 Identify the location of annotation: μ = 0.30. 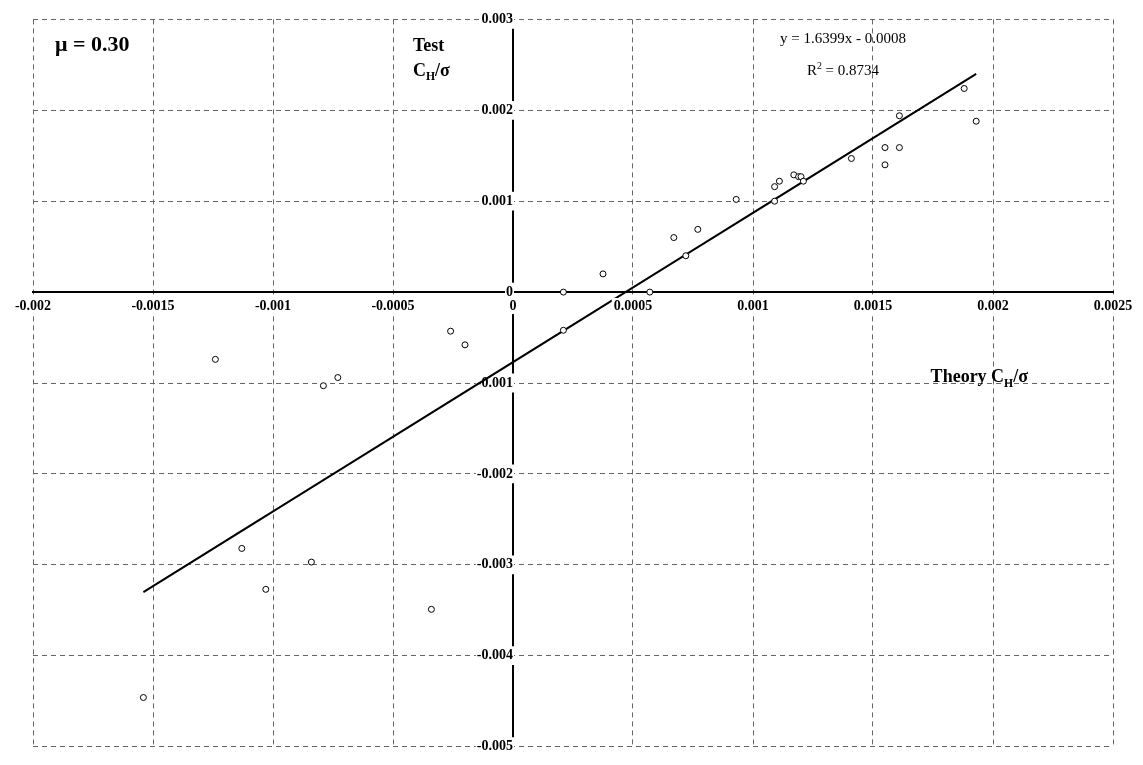
(92, 44).